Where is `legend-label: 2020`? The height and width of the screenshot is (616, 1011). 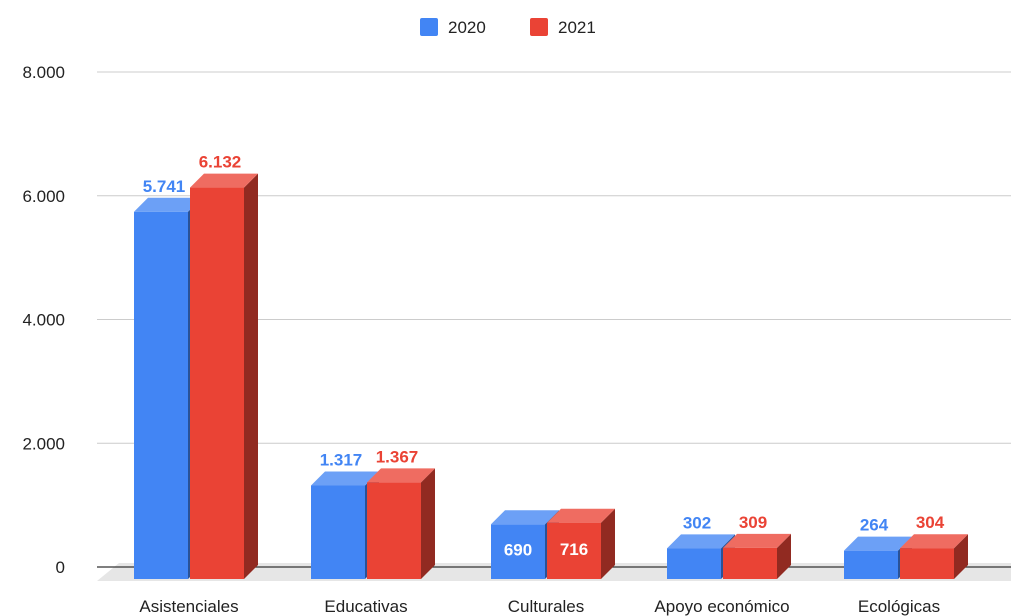 legend-label: 2020 is located at coordinates (467, 27).